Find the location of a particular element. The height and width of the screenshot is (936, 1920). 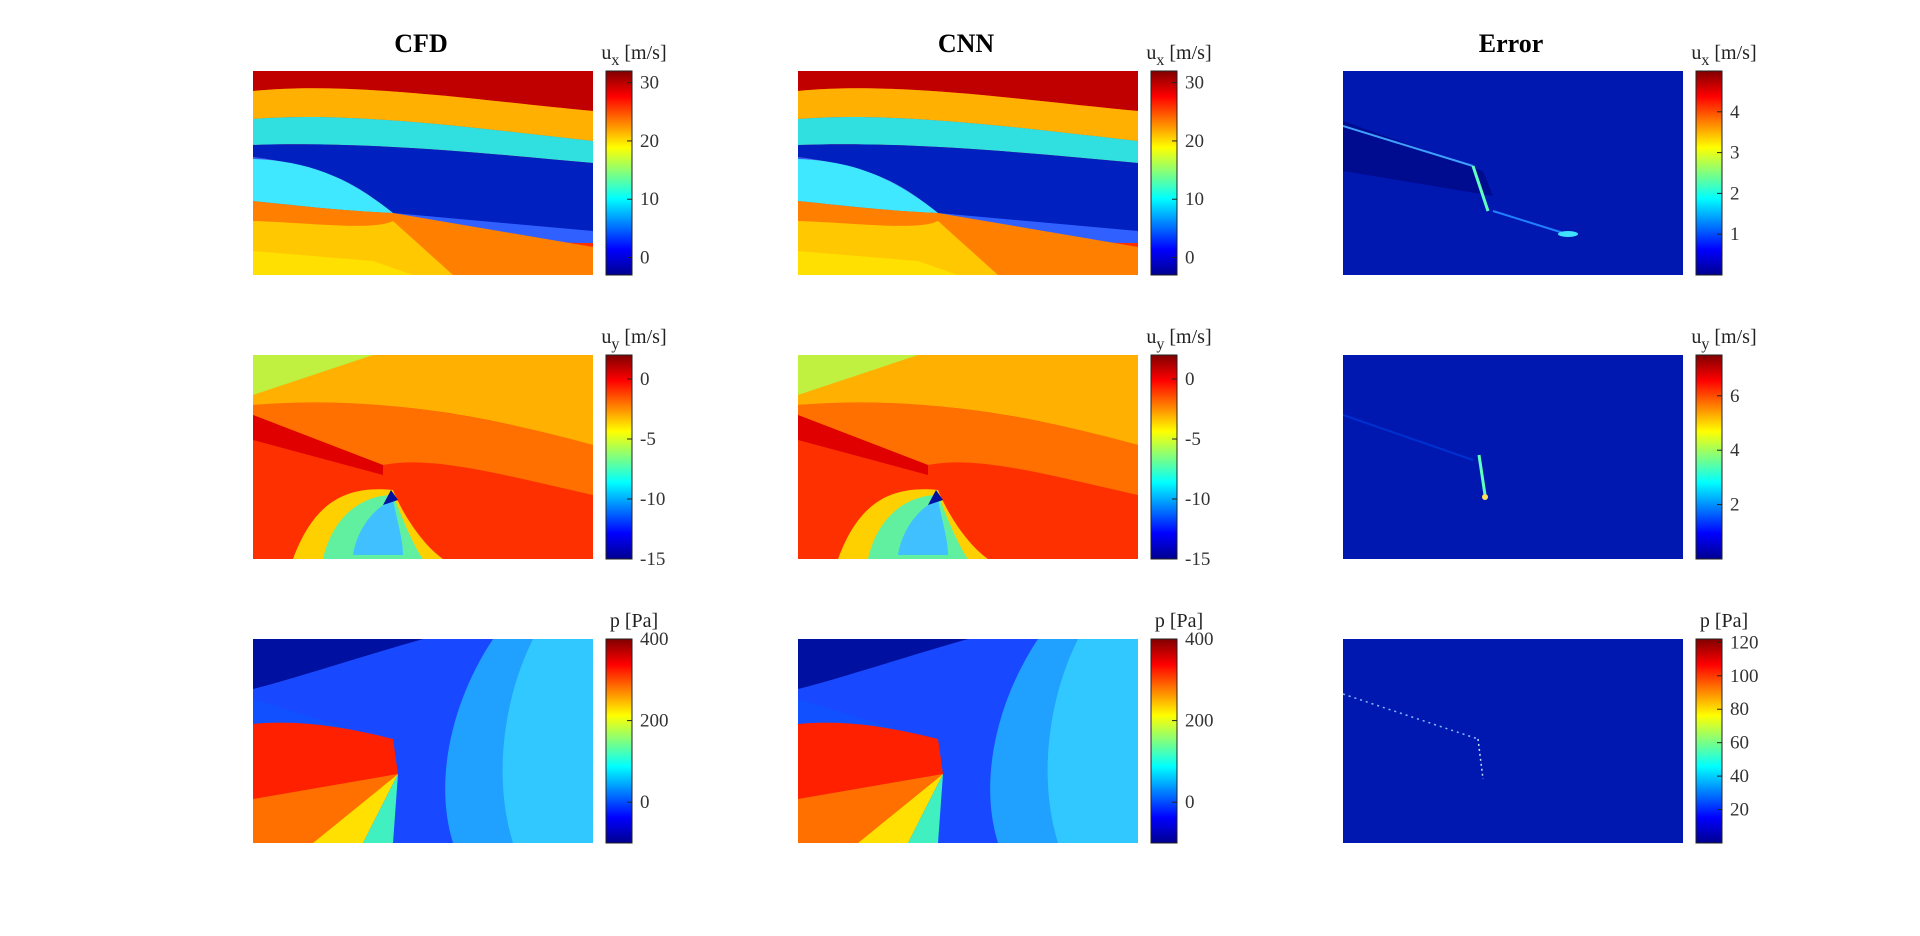

colorbar-tick-label: 1 is located at coordinates (1735, 234).